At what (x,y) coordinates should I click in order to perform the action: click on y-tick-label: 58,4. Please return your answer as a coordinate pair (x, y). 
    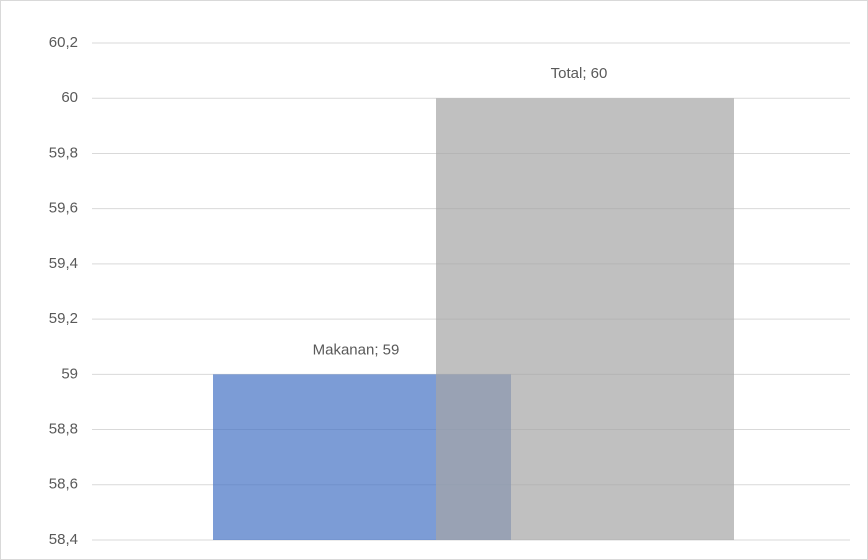
    Looking at the image, I should click on (63, 539).